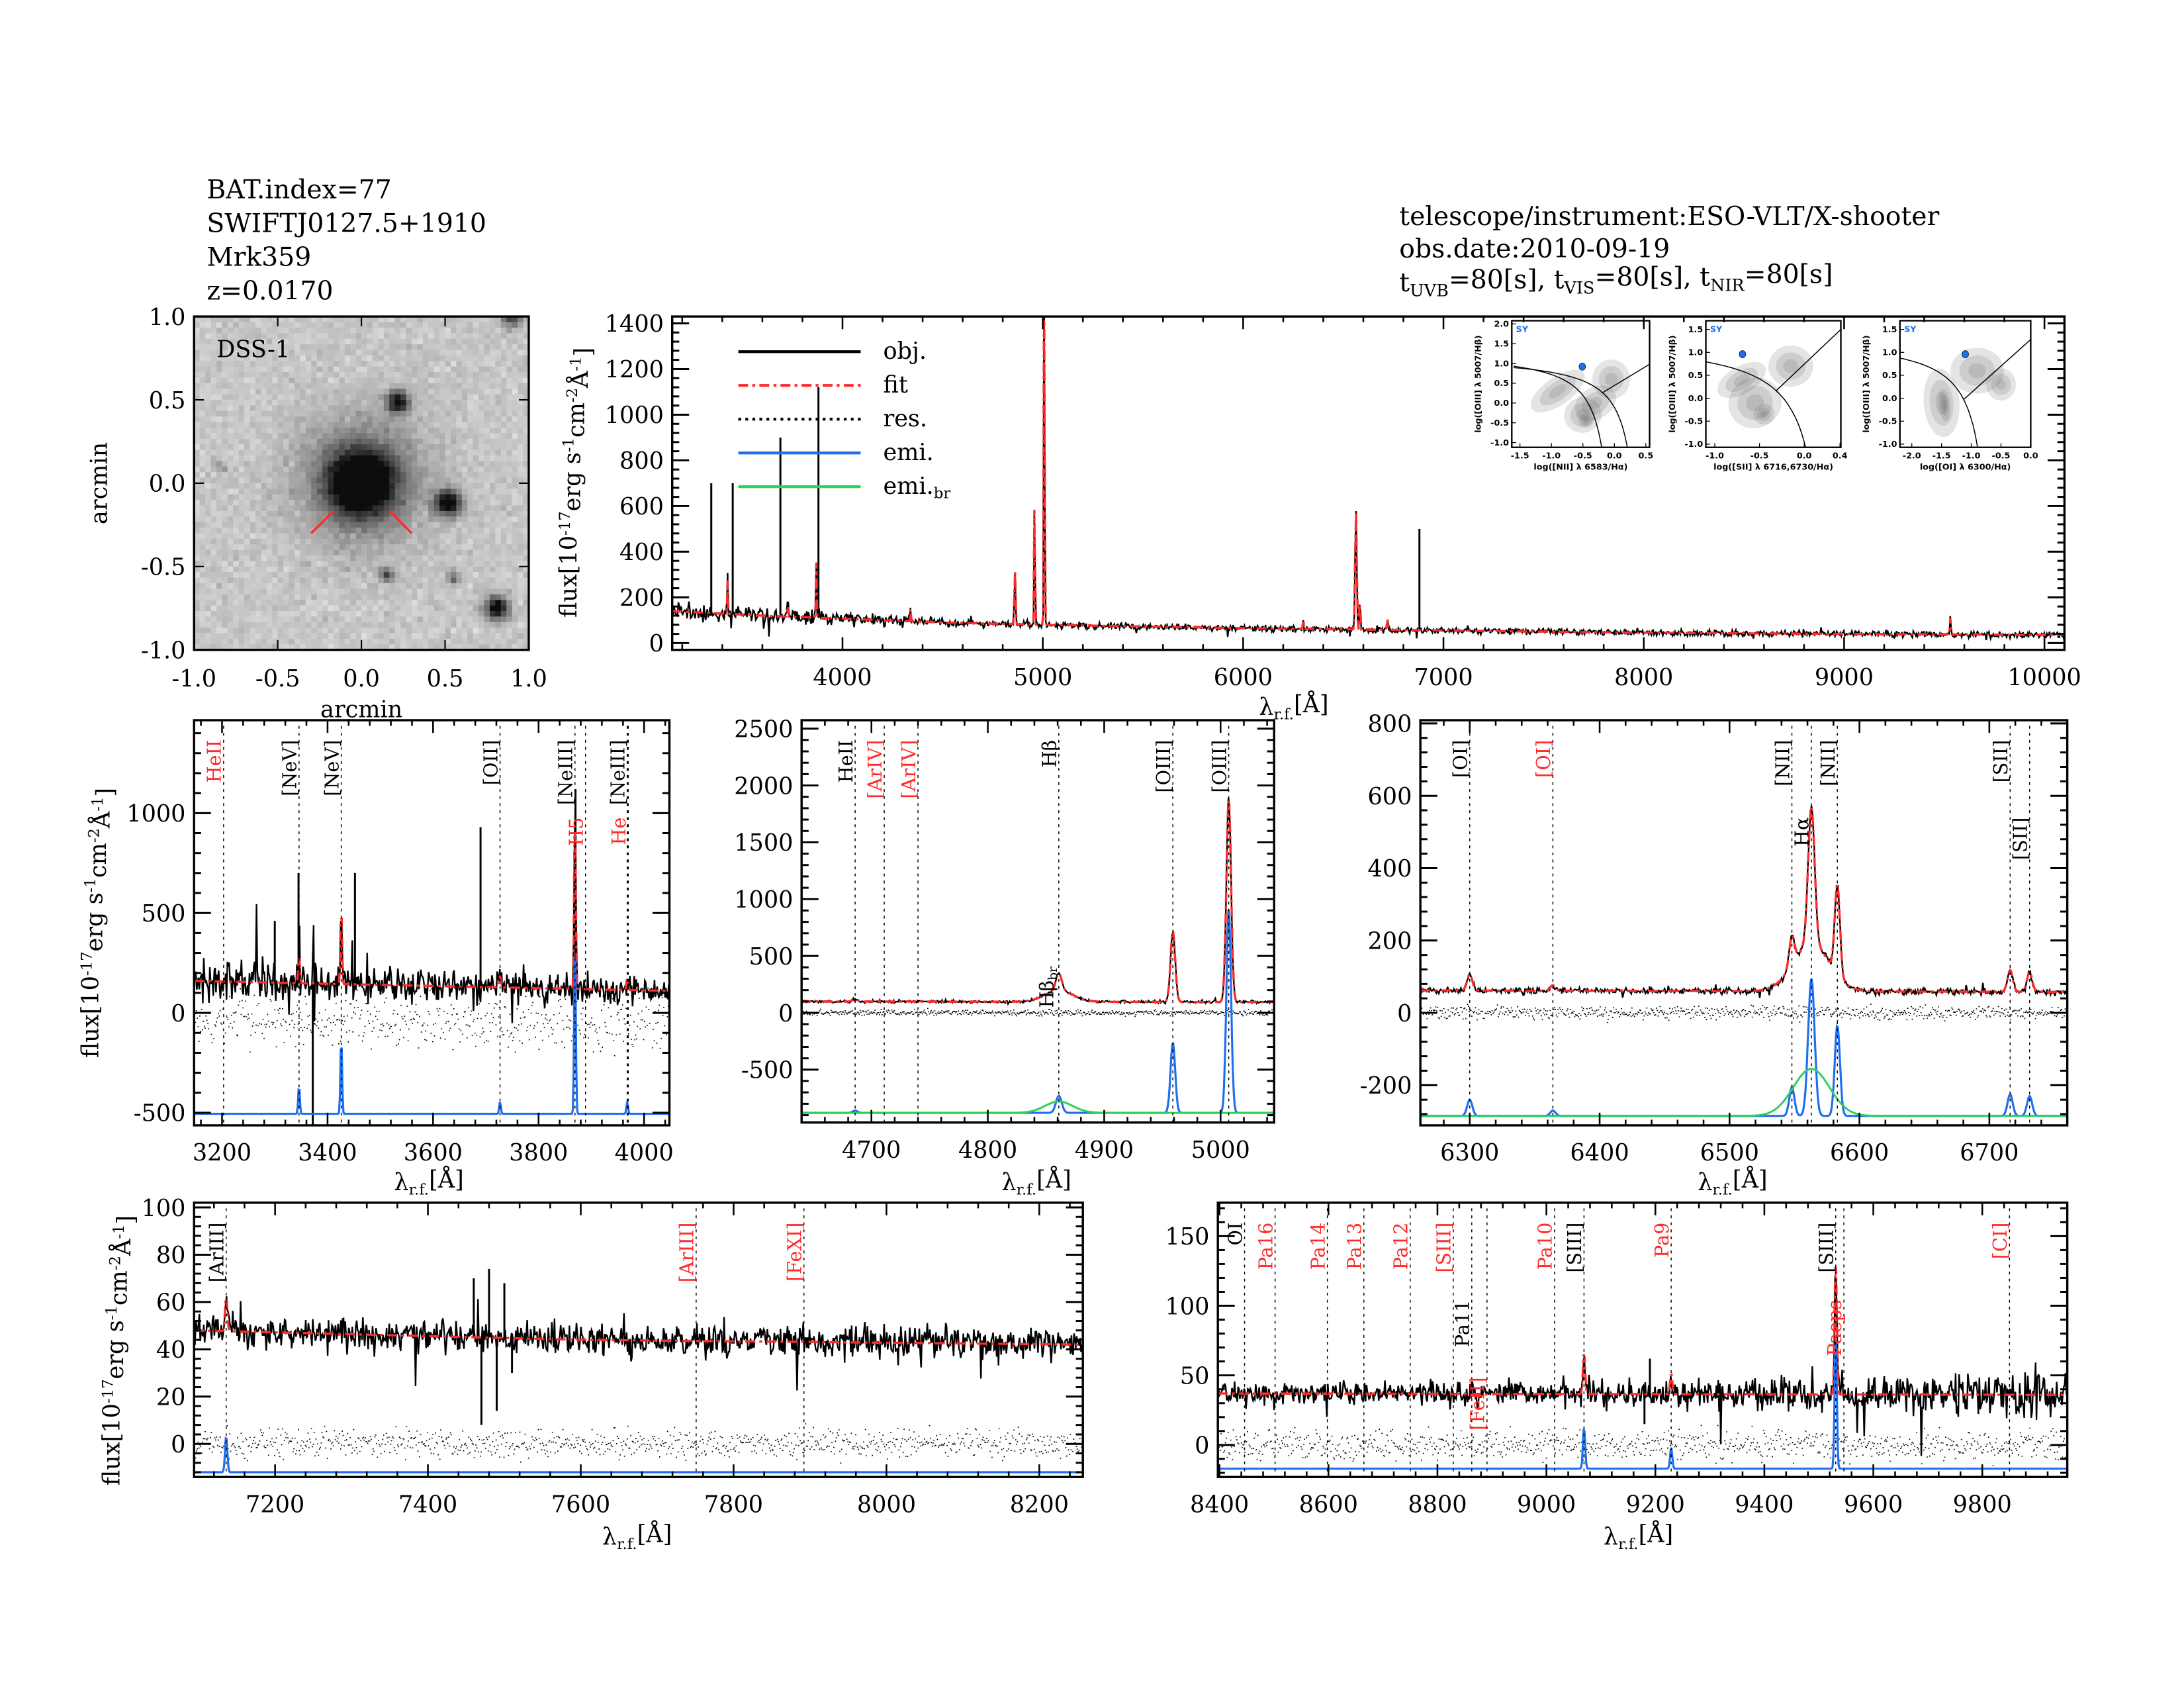 The image size is (2184, 1688). Describe the element at coordinates (1390, 869) in the screenshot. I see `y-tick-label: 400` at that location.